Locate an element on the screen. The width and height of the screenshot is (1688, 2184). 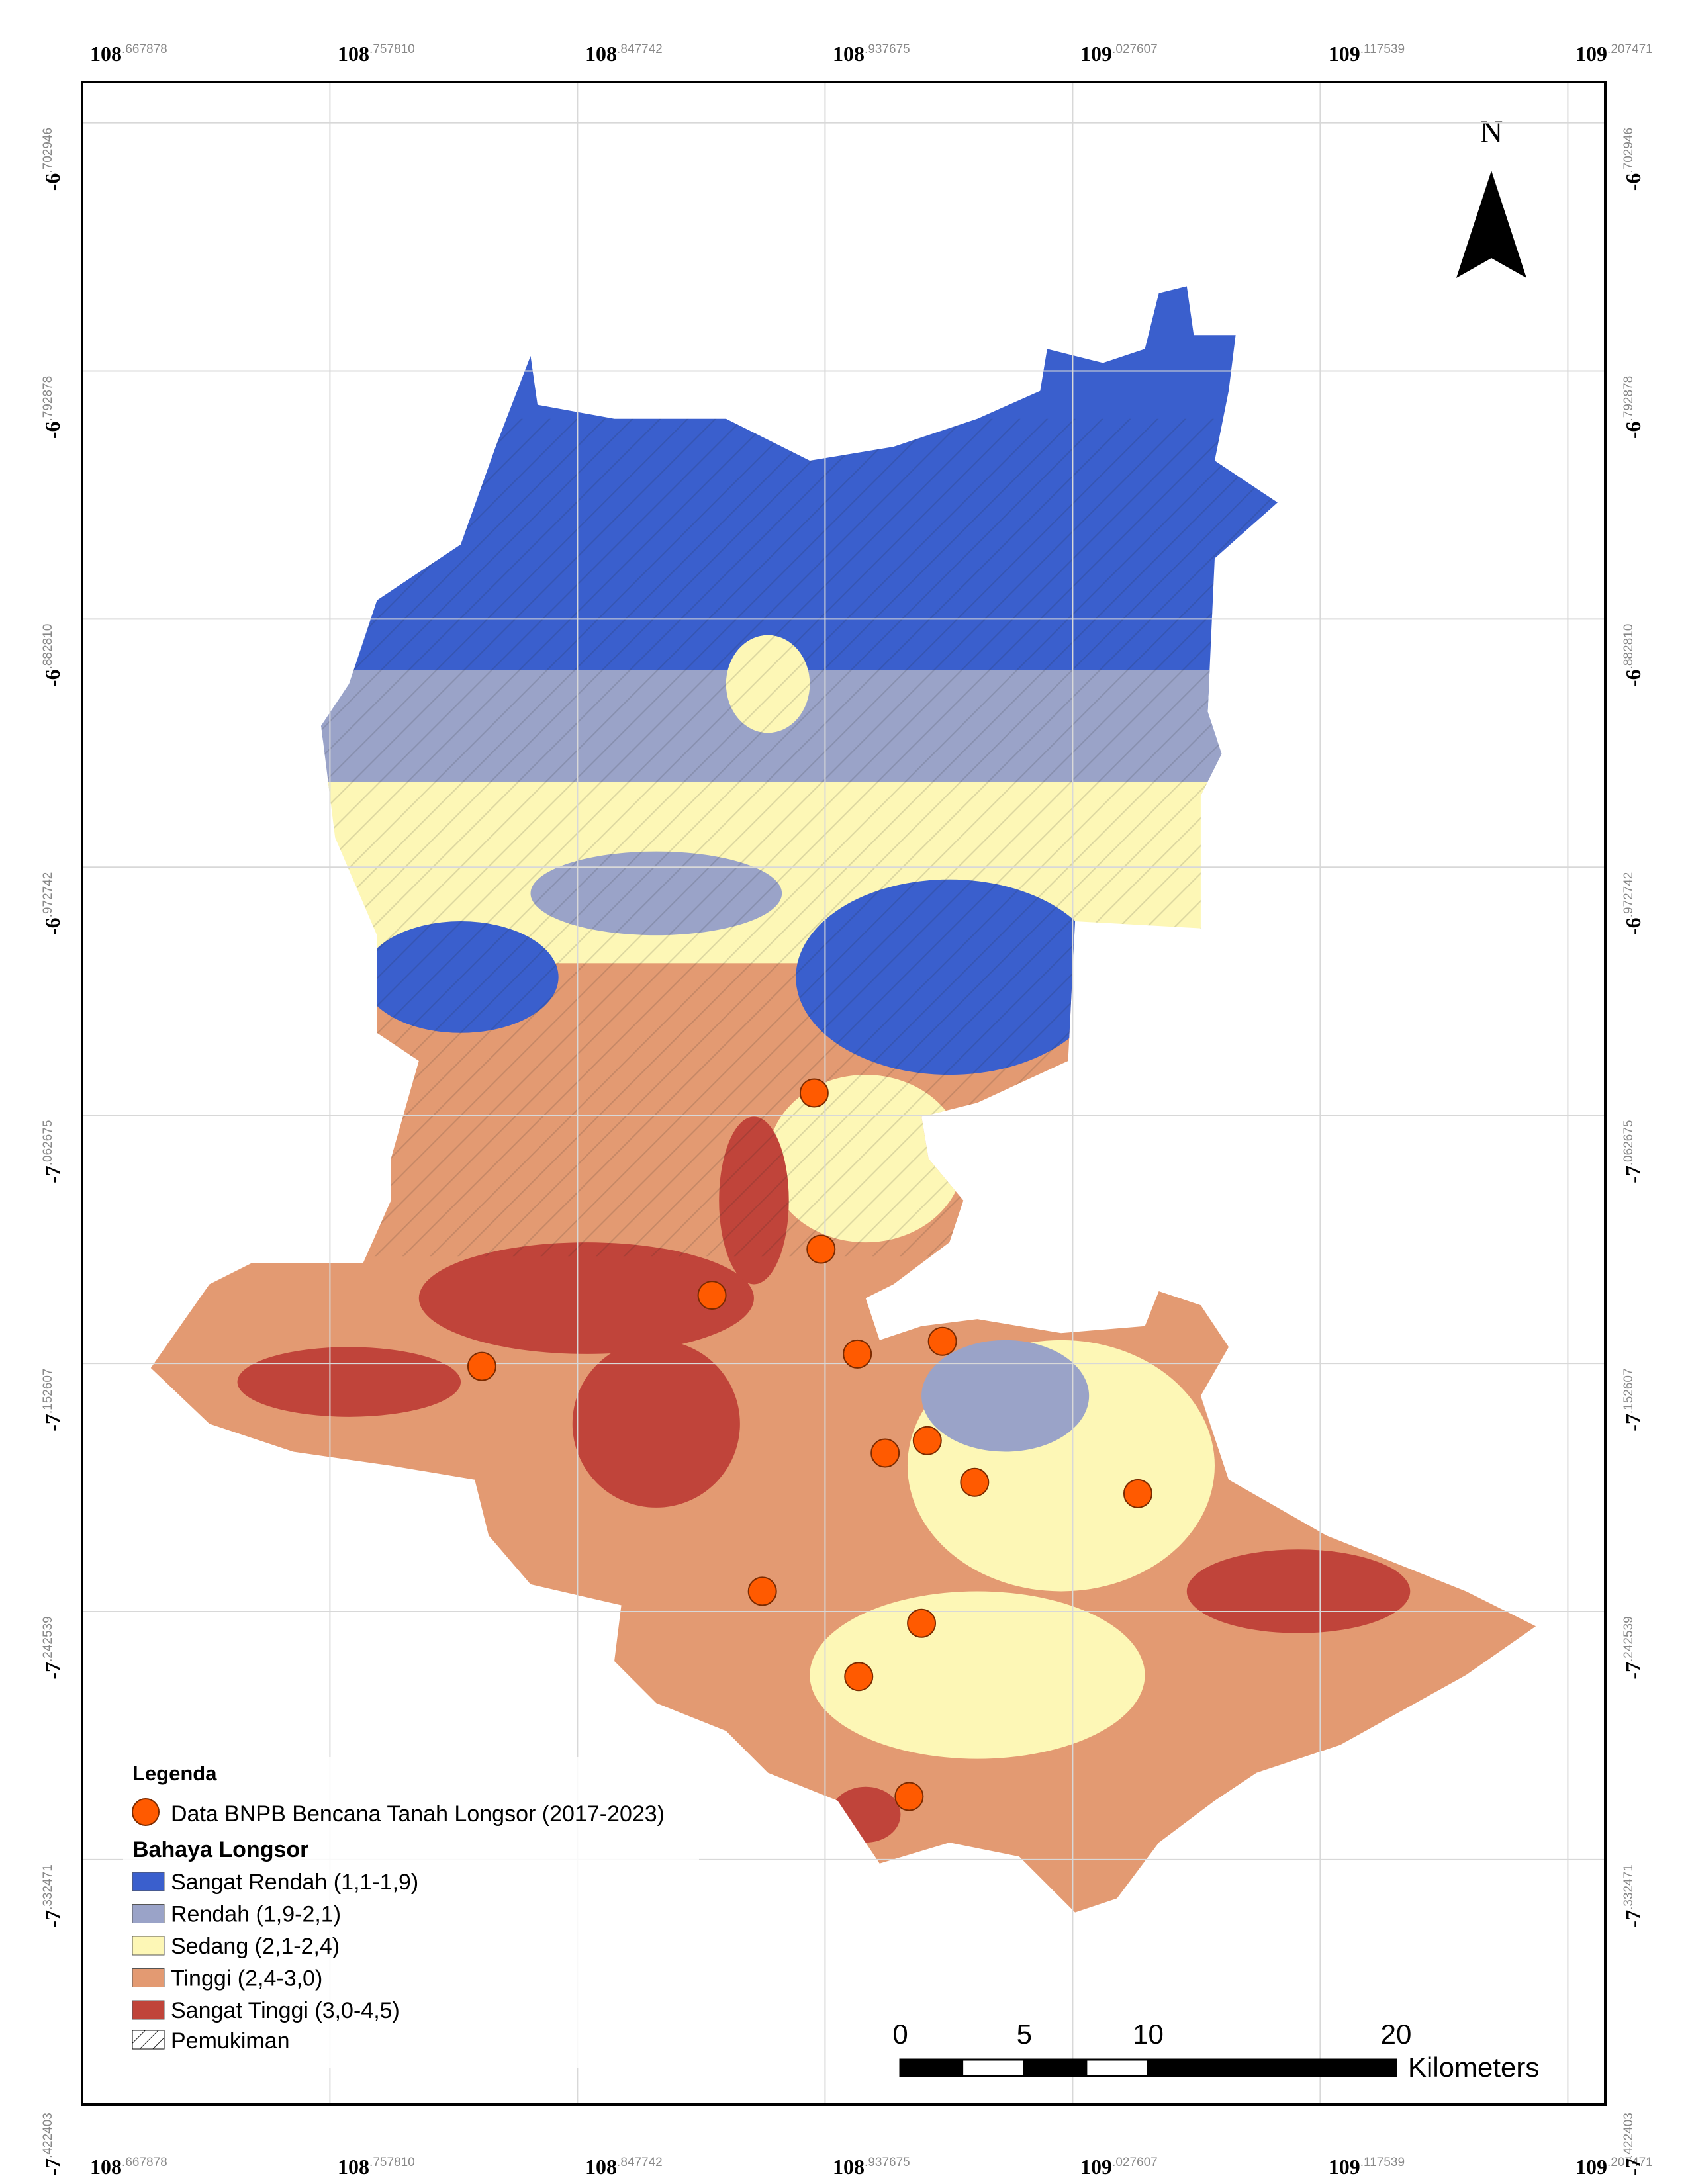
legend-class-label: Sangat Tinggi (3,0-4,5) is located at coordinates (285, 2011).